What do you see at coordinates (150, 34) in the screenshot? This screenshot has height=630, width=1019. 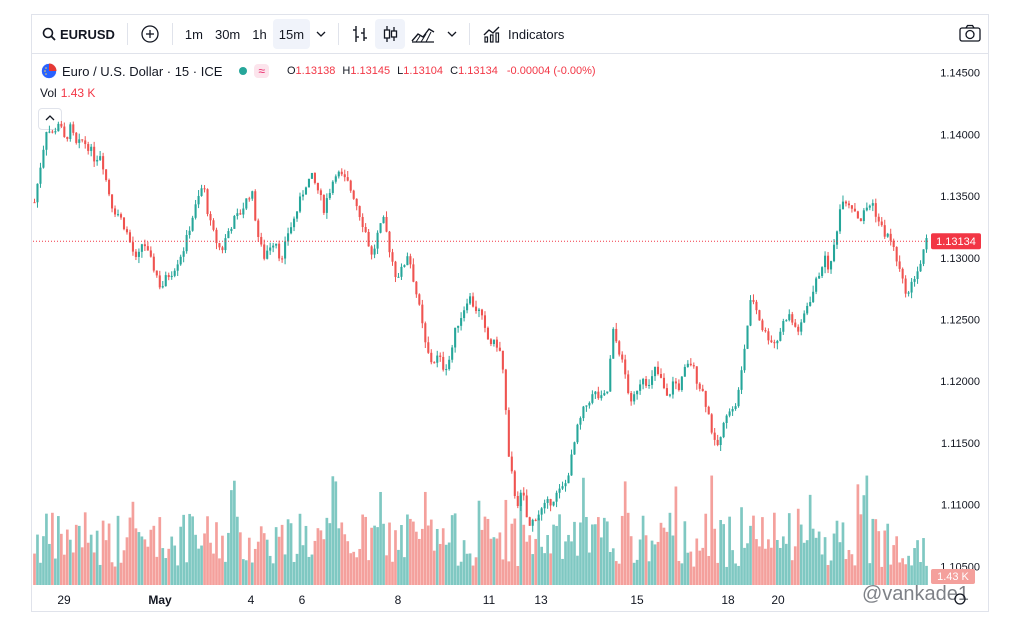 I see `add-symbol-button` at bounding box center [150, 34].